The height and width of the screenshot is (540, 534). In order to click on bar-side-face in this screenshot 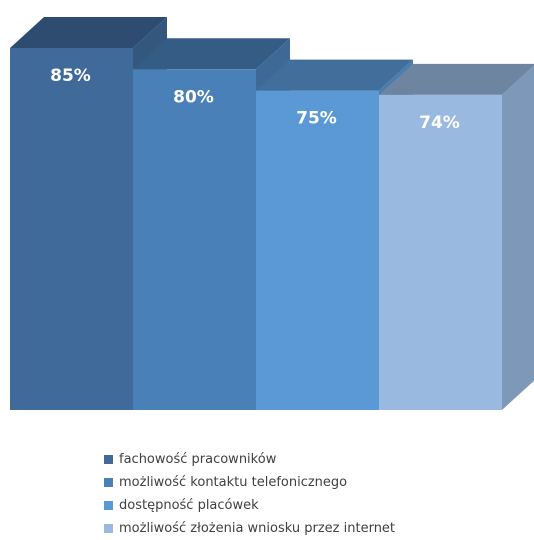, I will do `click(518, 237)`.